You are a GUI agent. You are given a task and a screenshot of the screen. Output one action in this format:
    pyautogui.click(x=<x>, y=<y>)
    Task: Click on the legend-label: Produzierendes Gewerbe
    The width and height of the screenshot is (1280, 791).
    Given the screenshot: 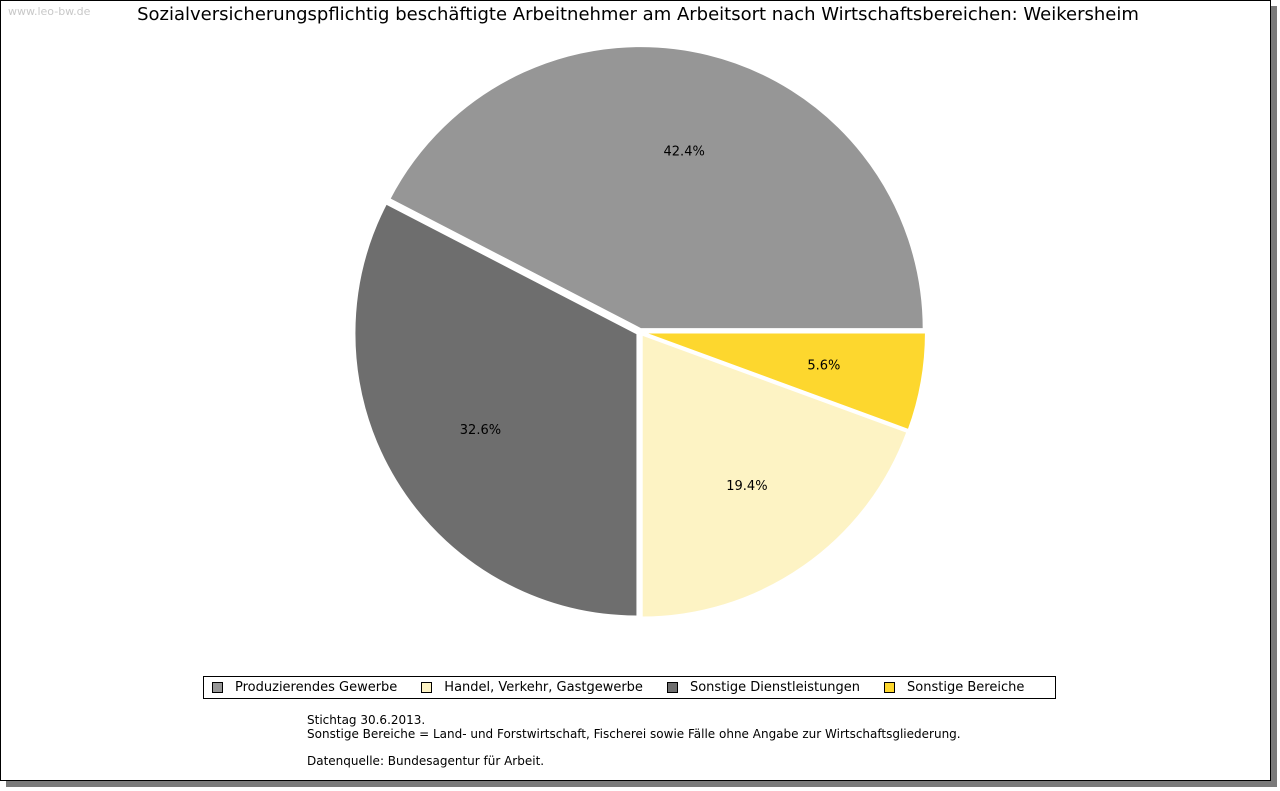 What is the action you would take?
    pyautogui.click(x=316, y=687)
    